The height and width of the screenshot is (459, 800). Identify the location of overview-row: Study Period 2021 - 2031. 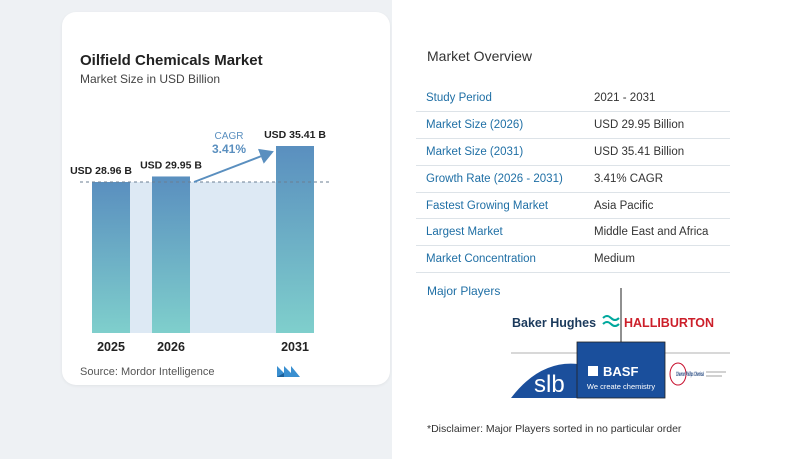
(573, 99).